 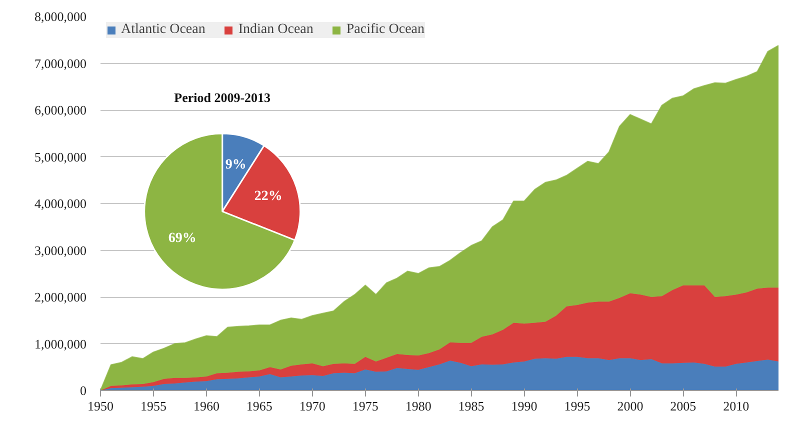 What do you see at coordinates (577, 406) in the screenshot?
I see `x-tick-label: 1995` at bounding box center [577, 406].